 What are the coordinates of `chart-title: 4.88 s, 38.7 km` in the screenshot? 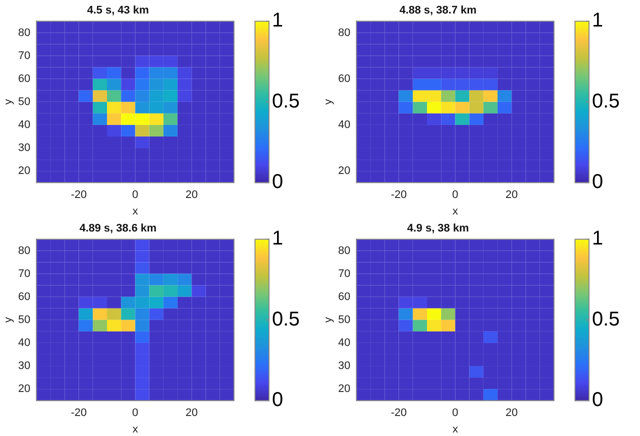 It's located at (438, 10).